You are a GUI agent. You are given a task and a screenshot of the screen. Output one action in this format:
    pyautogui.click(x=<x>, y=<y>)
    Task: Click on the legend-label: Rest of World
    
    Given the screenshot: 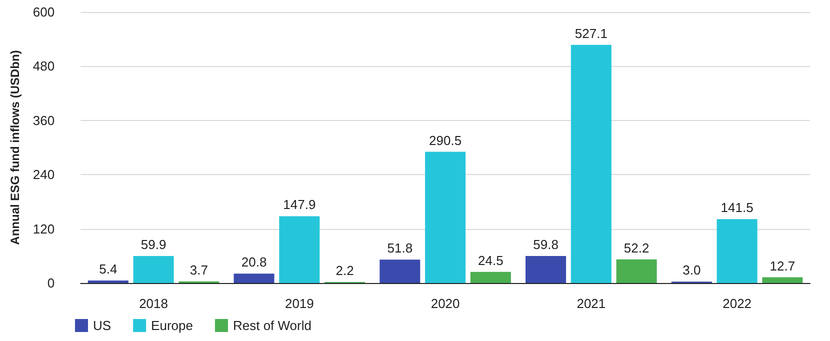 What is the action you would take?
    pyautogui.click(x=272, y=325)
    